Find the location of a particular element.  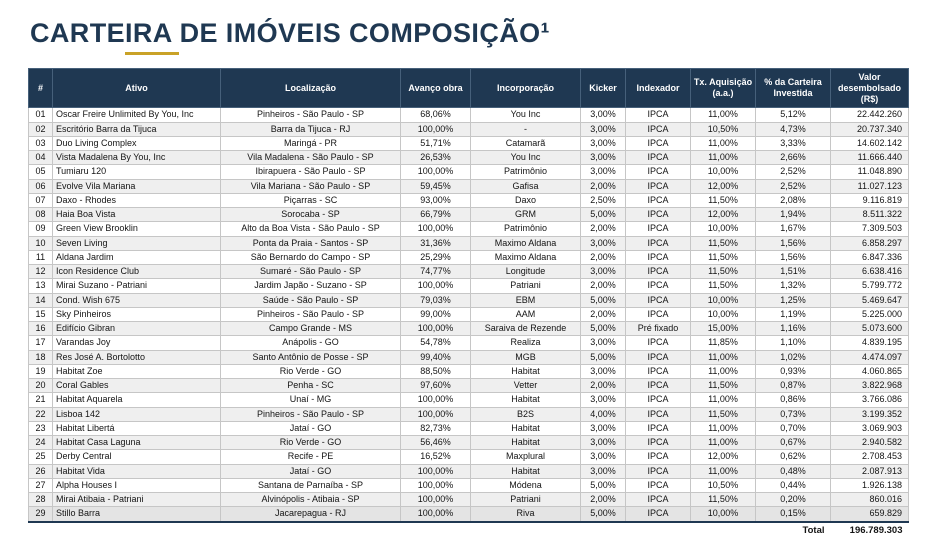

table-cell: Aldana Jardim is located at coordinates (136, 257).